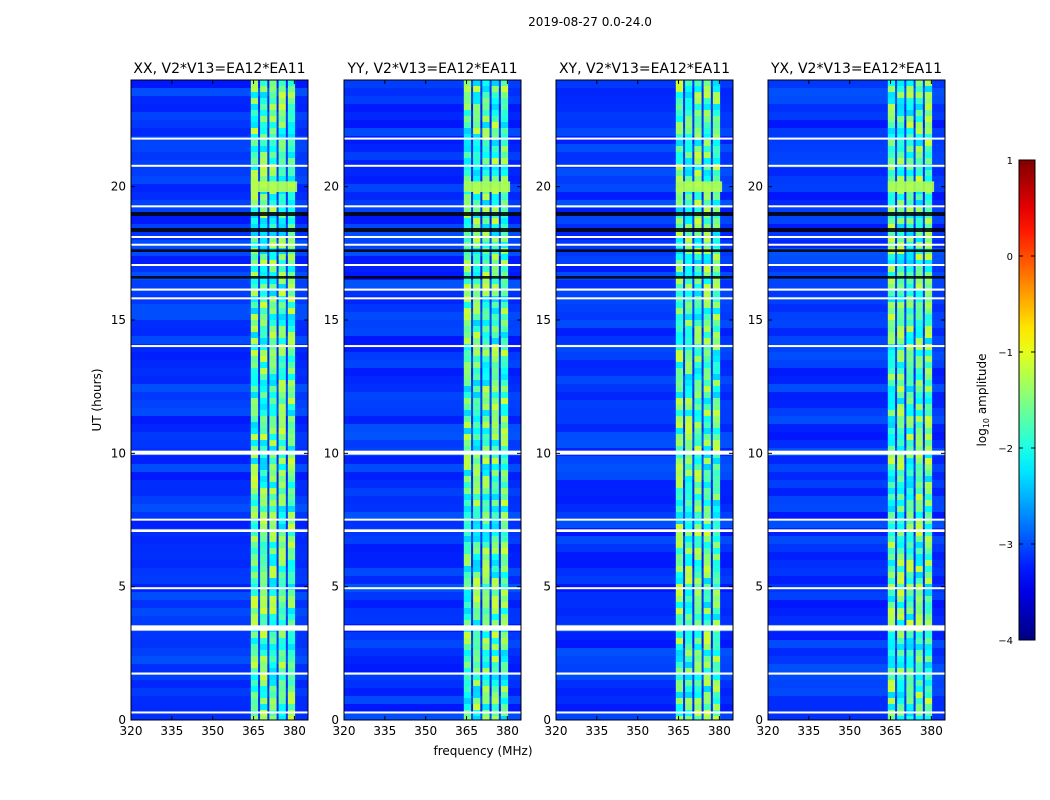 Image resolution: width=1050 pixels, height=800 pixels. I want to click on colorbar-tick-label: −2, so click(1005, 449).